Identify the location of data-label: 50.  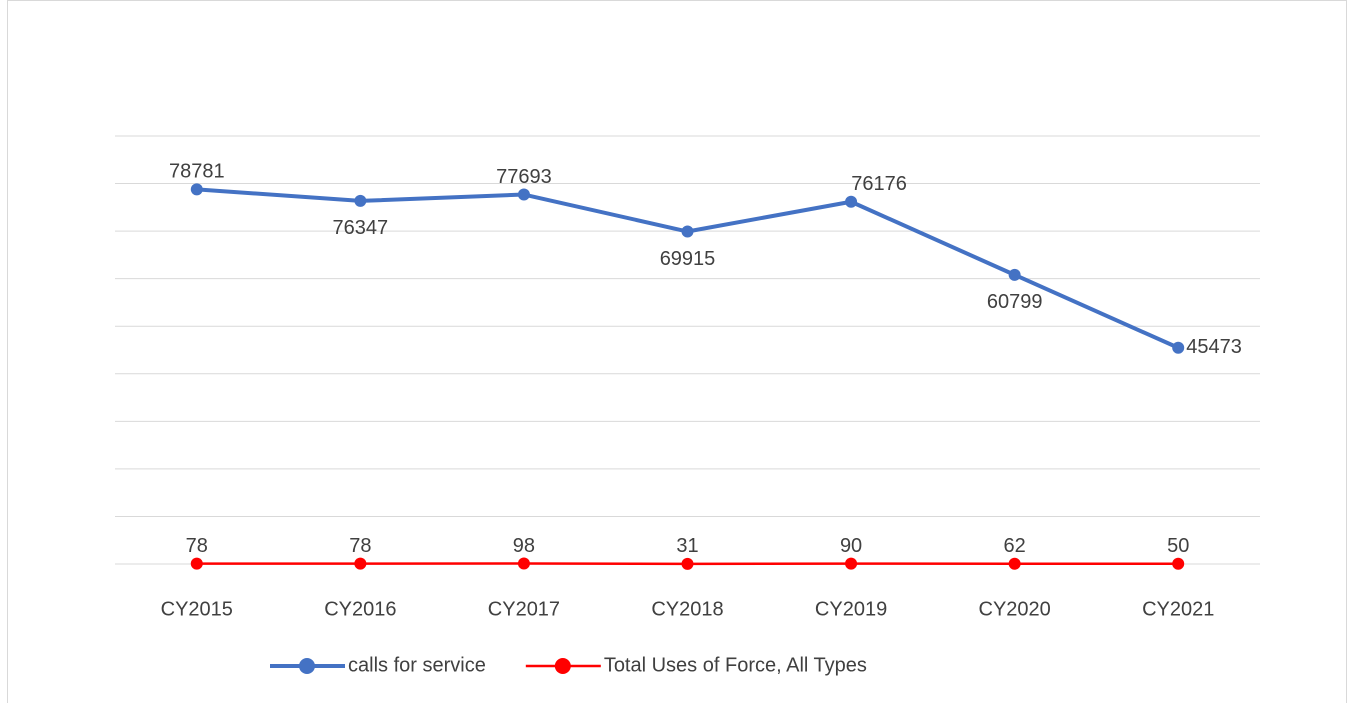
(1178, 546).